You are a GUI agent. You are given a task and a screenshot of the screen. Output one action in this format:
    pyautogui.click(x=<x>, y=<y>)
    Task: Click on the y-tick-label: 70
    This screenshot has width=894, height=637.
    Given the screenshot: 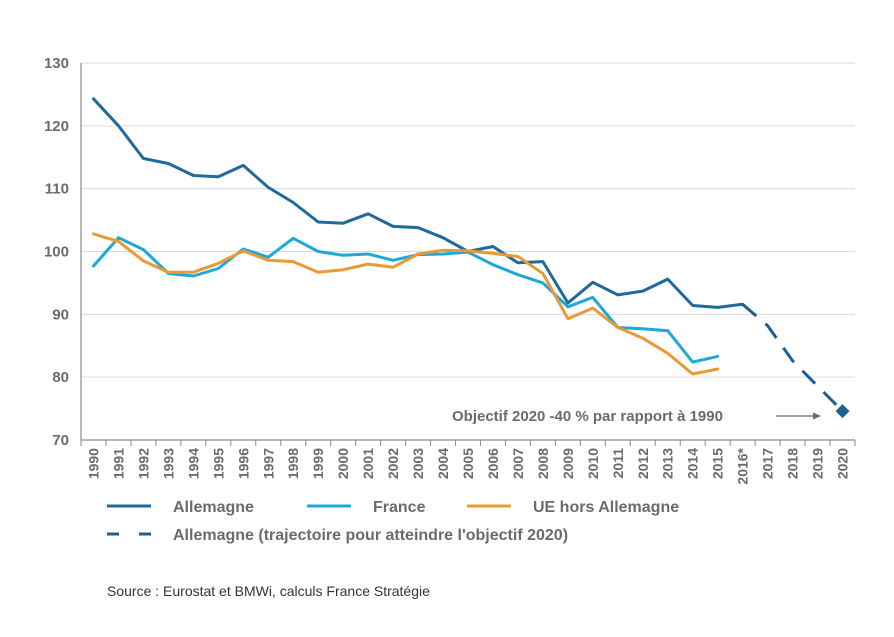 What is the action you would take?
    pyautogui.click(x=60, y=440)
    